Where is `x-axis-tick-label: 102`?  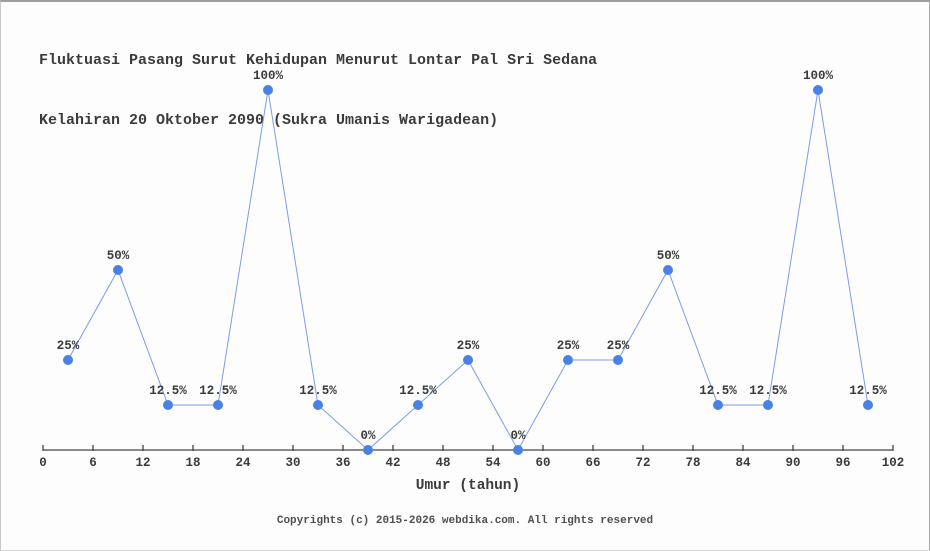
x-axis-tick-label: 102 is located at coordinates (893, 463).